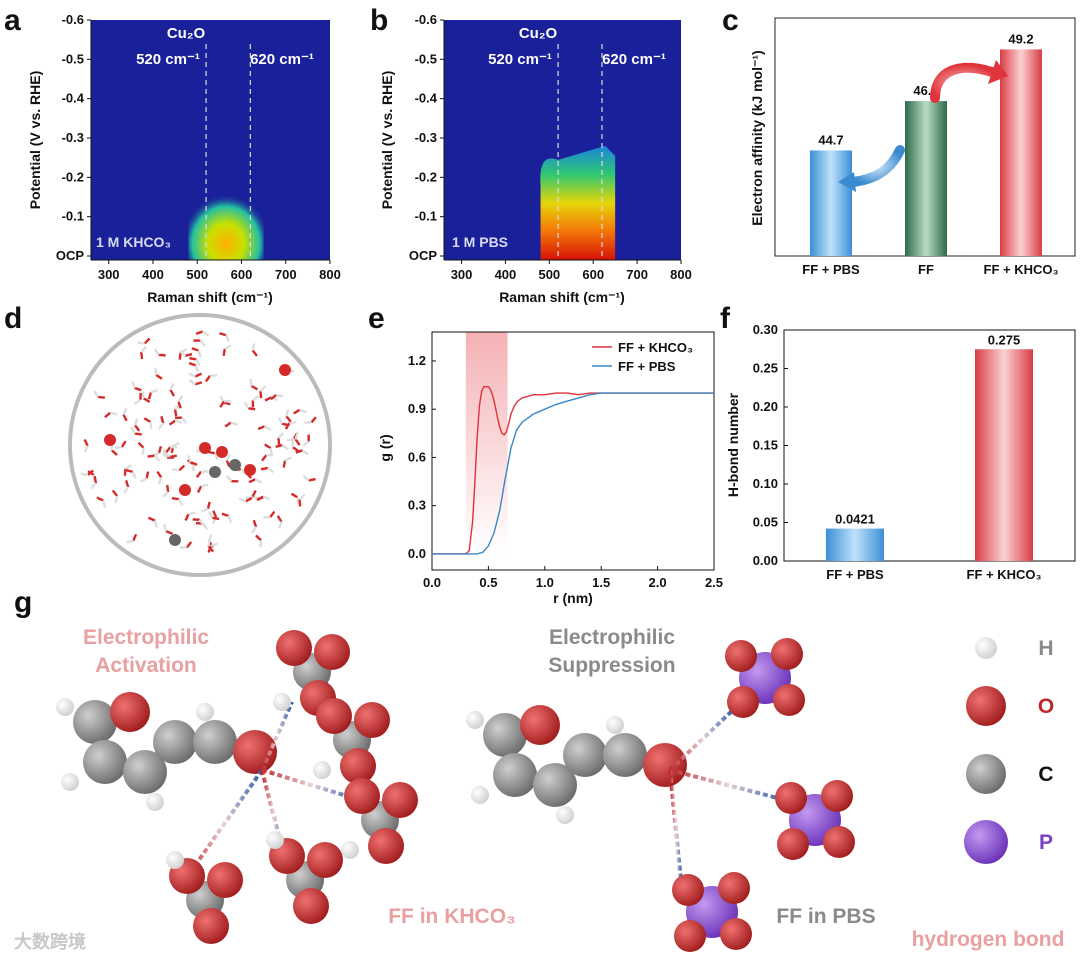  Describe the element at coordinates (876, 166) in the screenshot. I see `arrow-decrease` at that location.